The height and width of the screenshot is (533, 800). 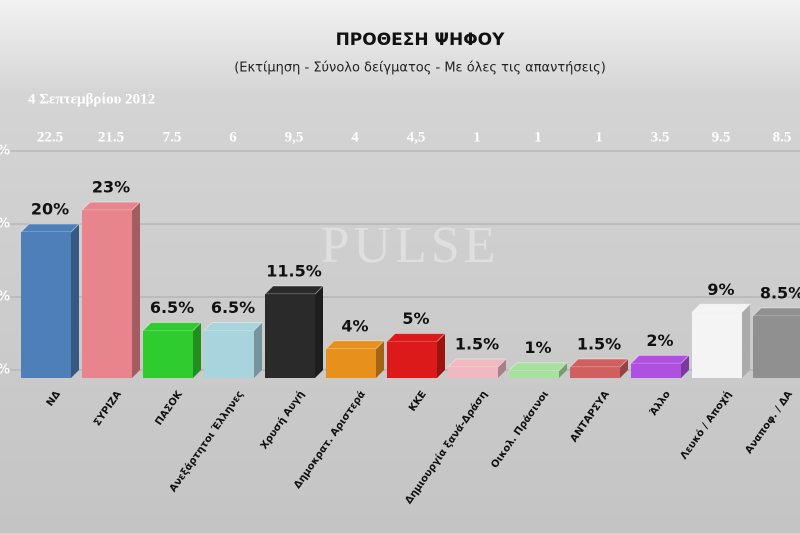 I want to click on value-label: 23%, so click(x=111, y=187).